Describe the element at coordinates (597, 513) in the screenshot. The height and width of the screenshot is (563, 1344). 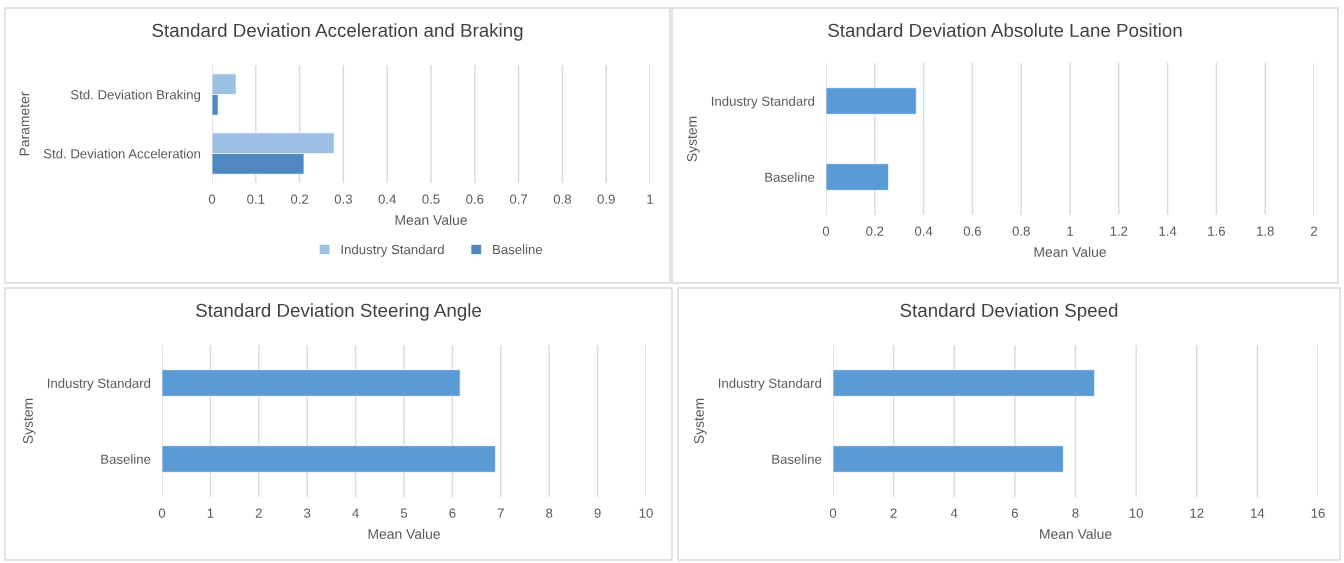
I see `x-tick-label: 9` at that location.